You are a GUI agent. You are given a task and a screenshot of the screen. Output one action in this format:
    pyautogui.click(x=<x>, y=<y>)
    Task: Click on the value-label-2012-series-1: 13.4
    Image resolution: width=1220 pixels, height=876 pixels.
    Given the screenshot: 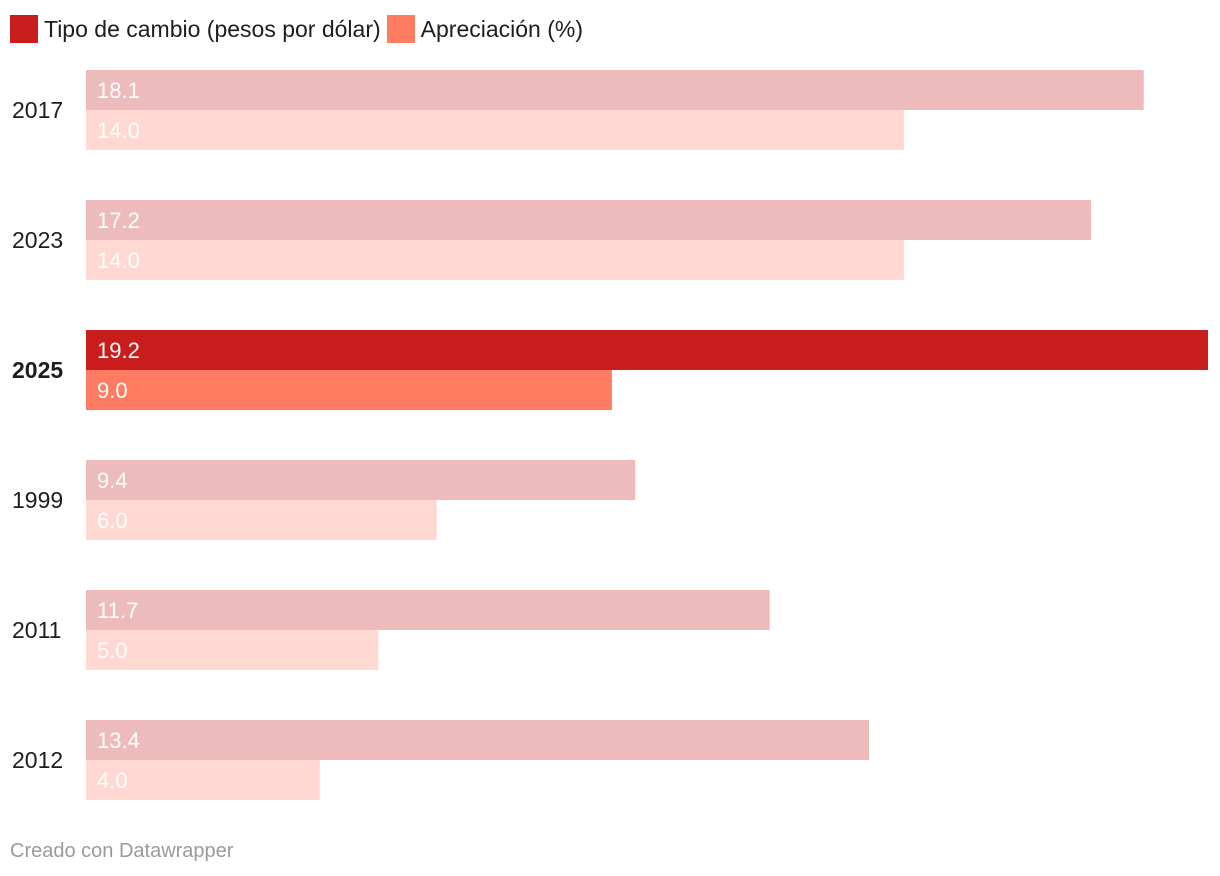 What is the action you would take?
    pyautogui.click(x=118, y=740)
    